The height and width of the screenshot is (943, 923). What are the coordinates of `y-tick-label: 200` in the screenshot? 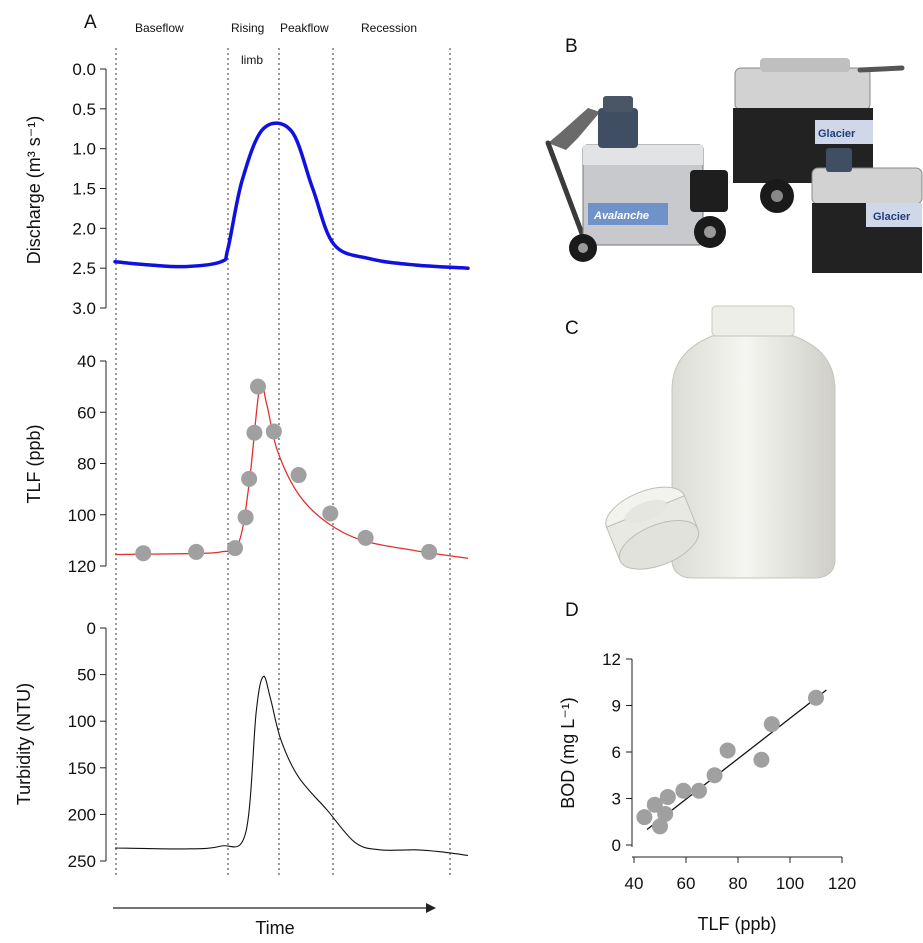 It's located at (82, 814).